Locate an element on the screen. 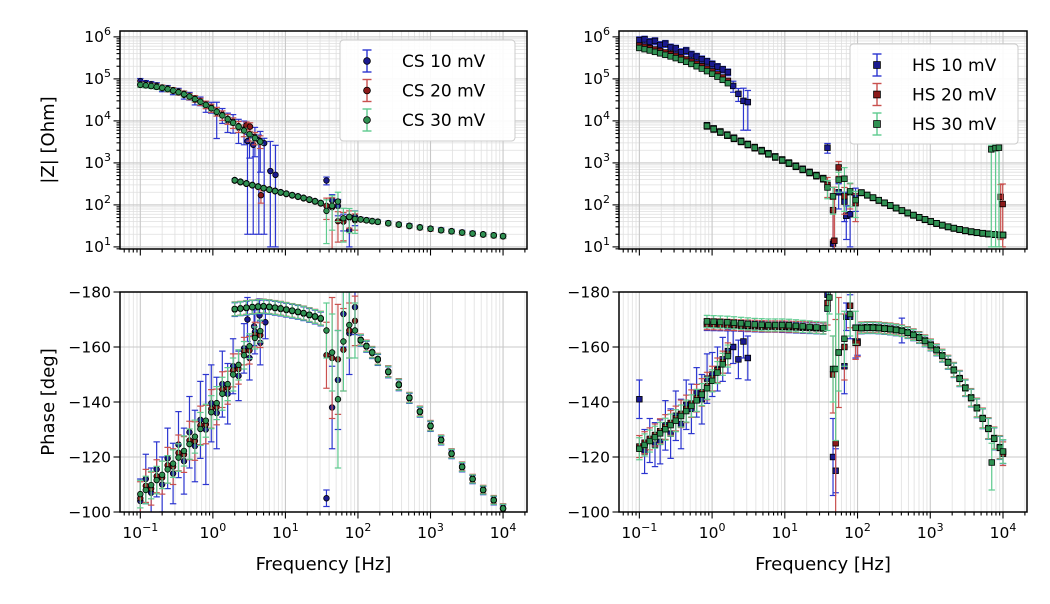 The width and height of the screenshot is (1050, 604). legend-label: CS 20 mV is located at coordinates (444, 92).